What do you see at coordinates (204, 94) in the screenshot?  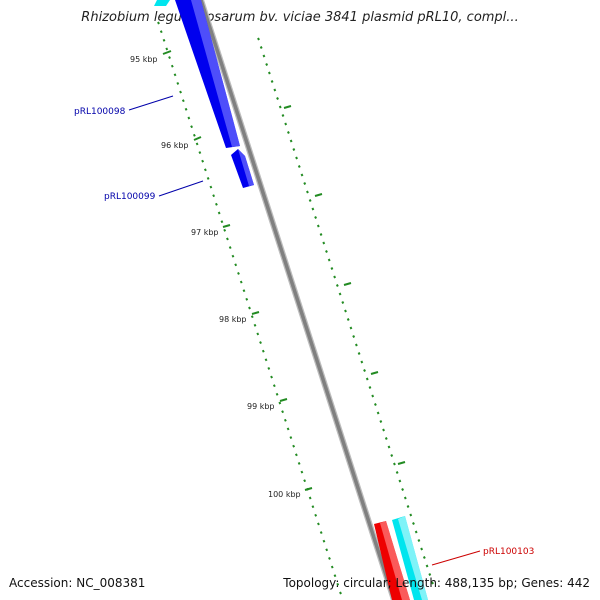 I see `forward-cds-track` at bounding box center [204, 94].